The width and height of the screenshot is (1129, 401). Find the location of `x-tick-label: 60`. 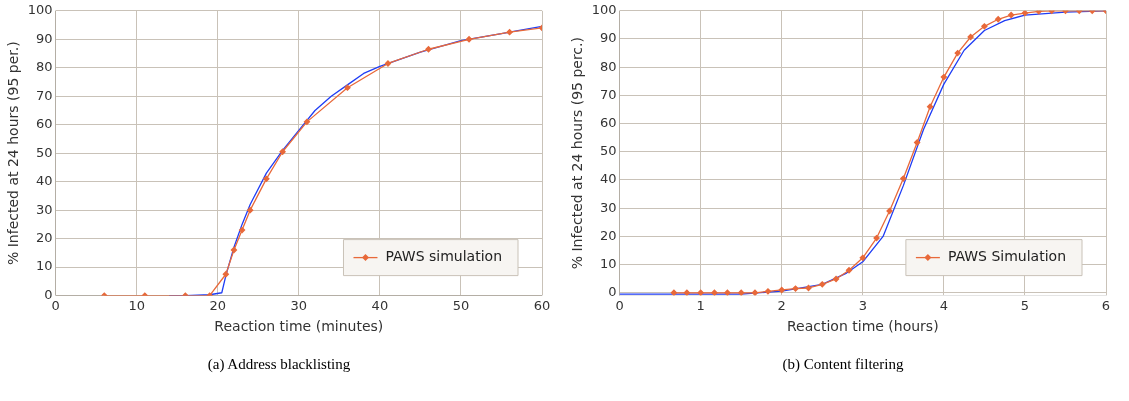

x-tick-label: 60 is located at coordinates (542, 305).